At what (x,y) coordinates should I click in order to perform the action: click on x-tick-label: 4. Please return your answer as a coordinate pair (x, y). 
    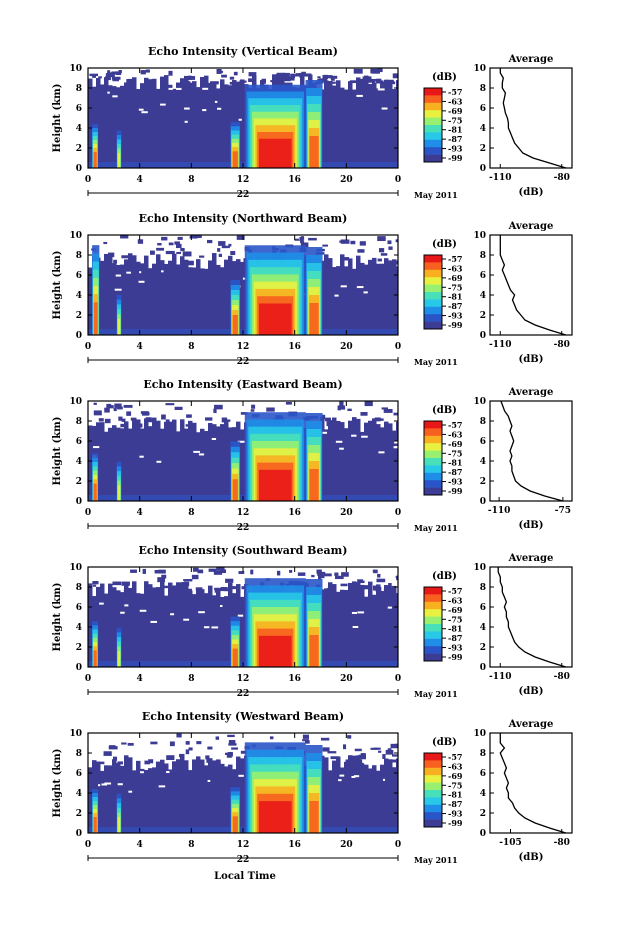
    Looking at the image, I should click on (140, 513).